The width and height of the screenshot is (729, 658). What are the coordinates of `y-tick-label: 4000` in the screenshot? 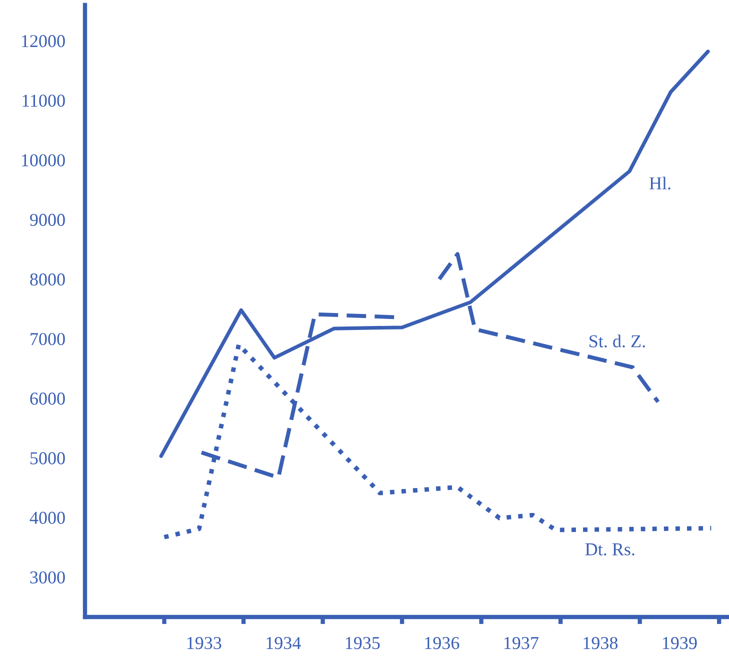 It's located at (47, 518).